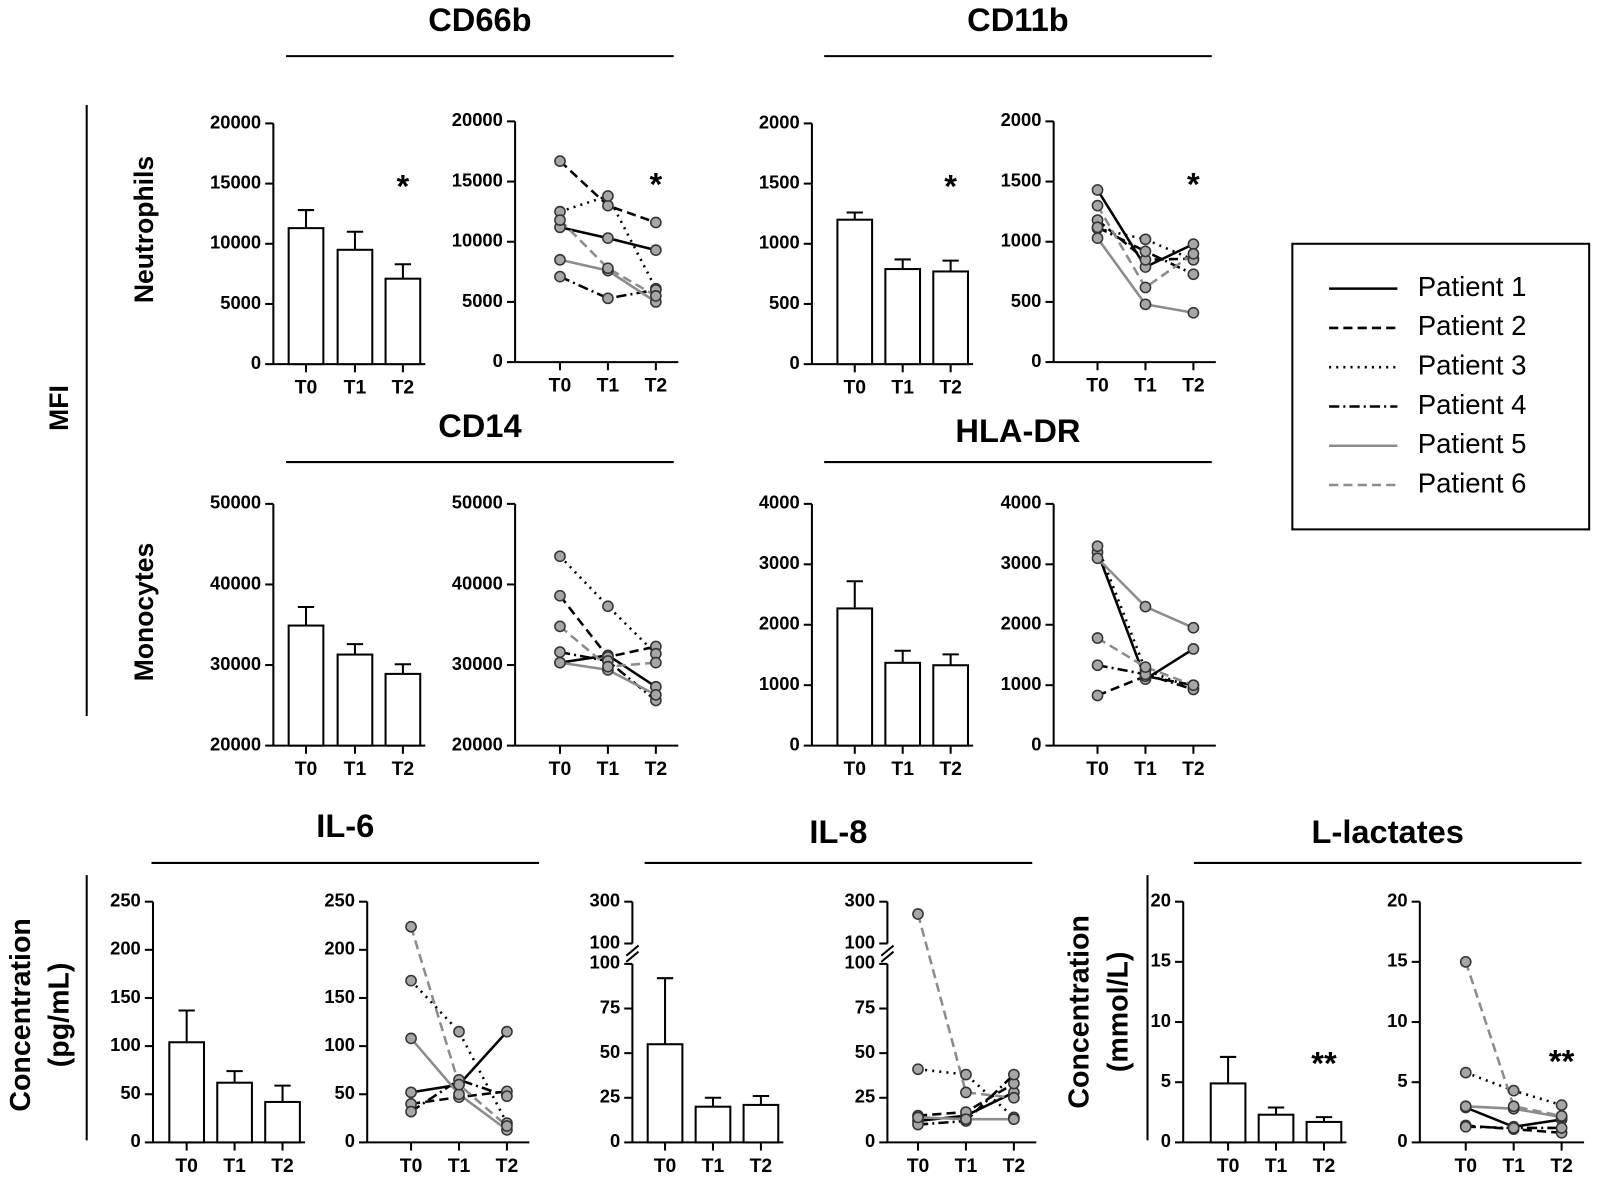 The image size is (1600, 1181). Describe the element at coordinates (60, 1015) in the screenshot. I see `unit-label: (pg/mL)` at that location.